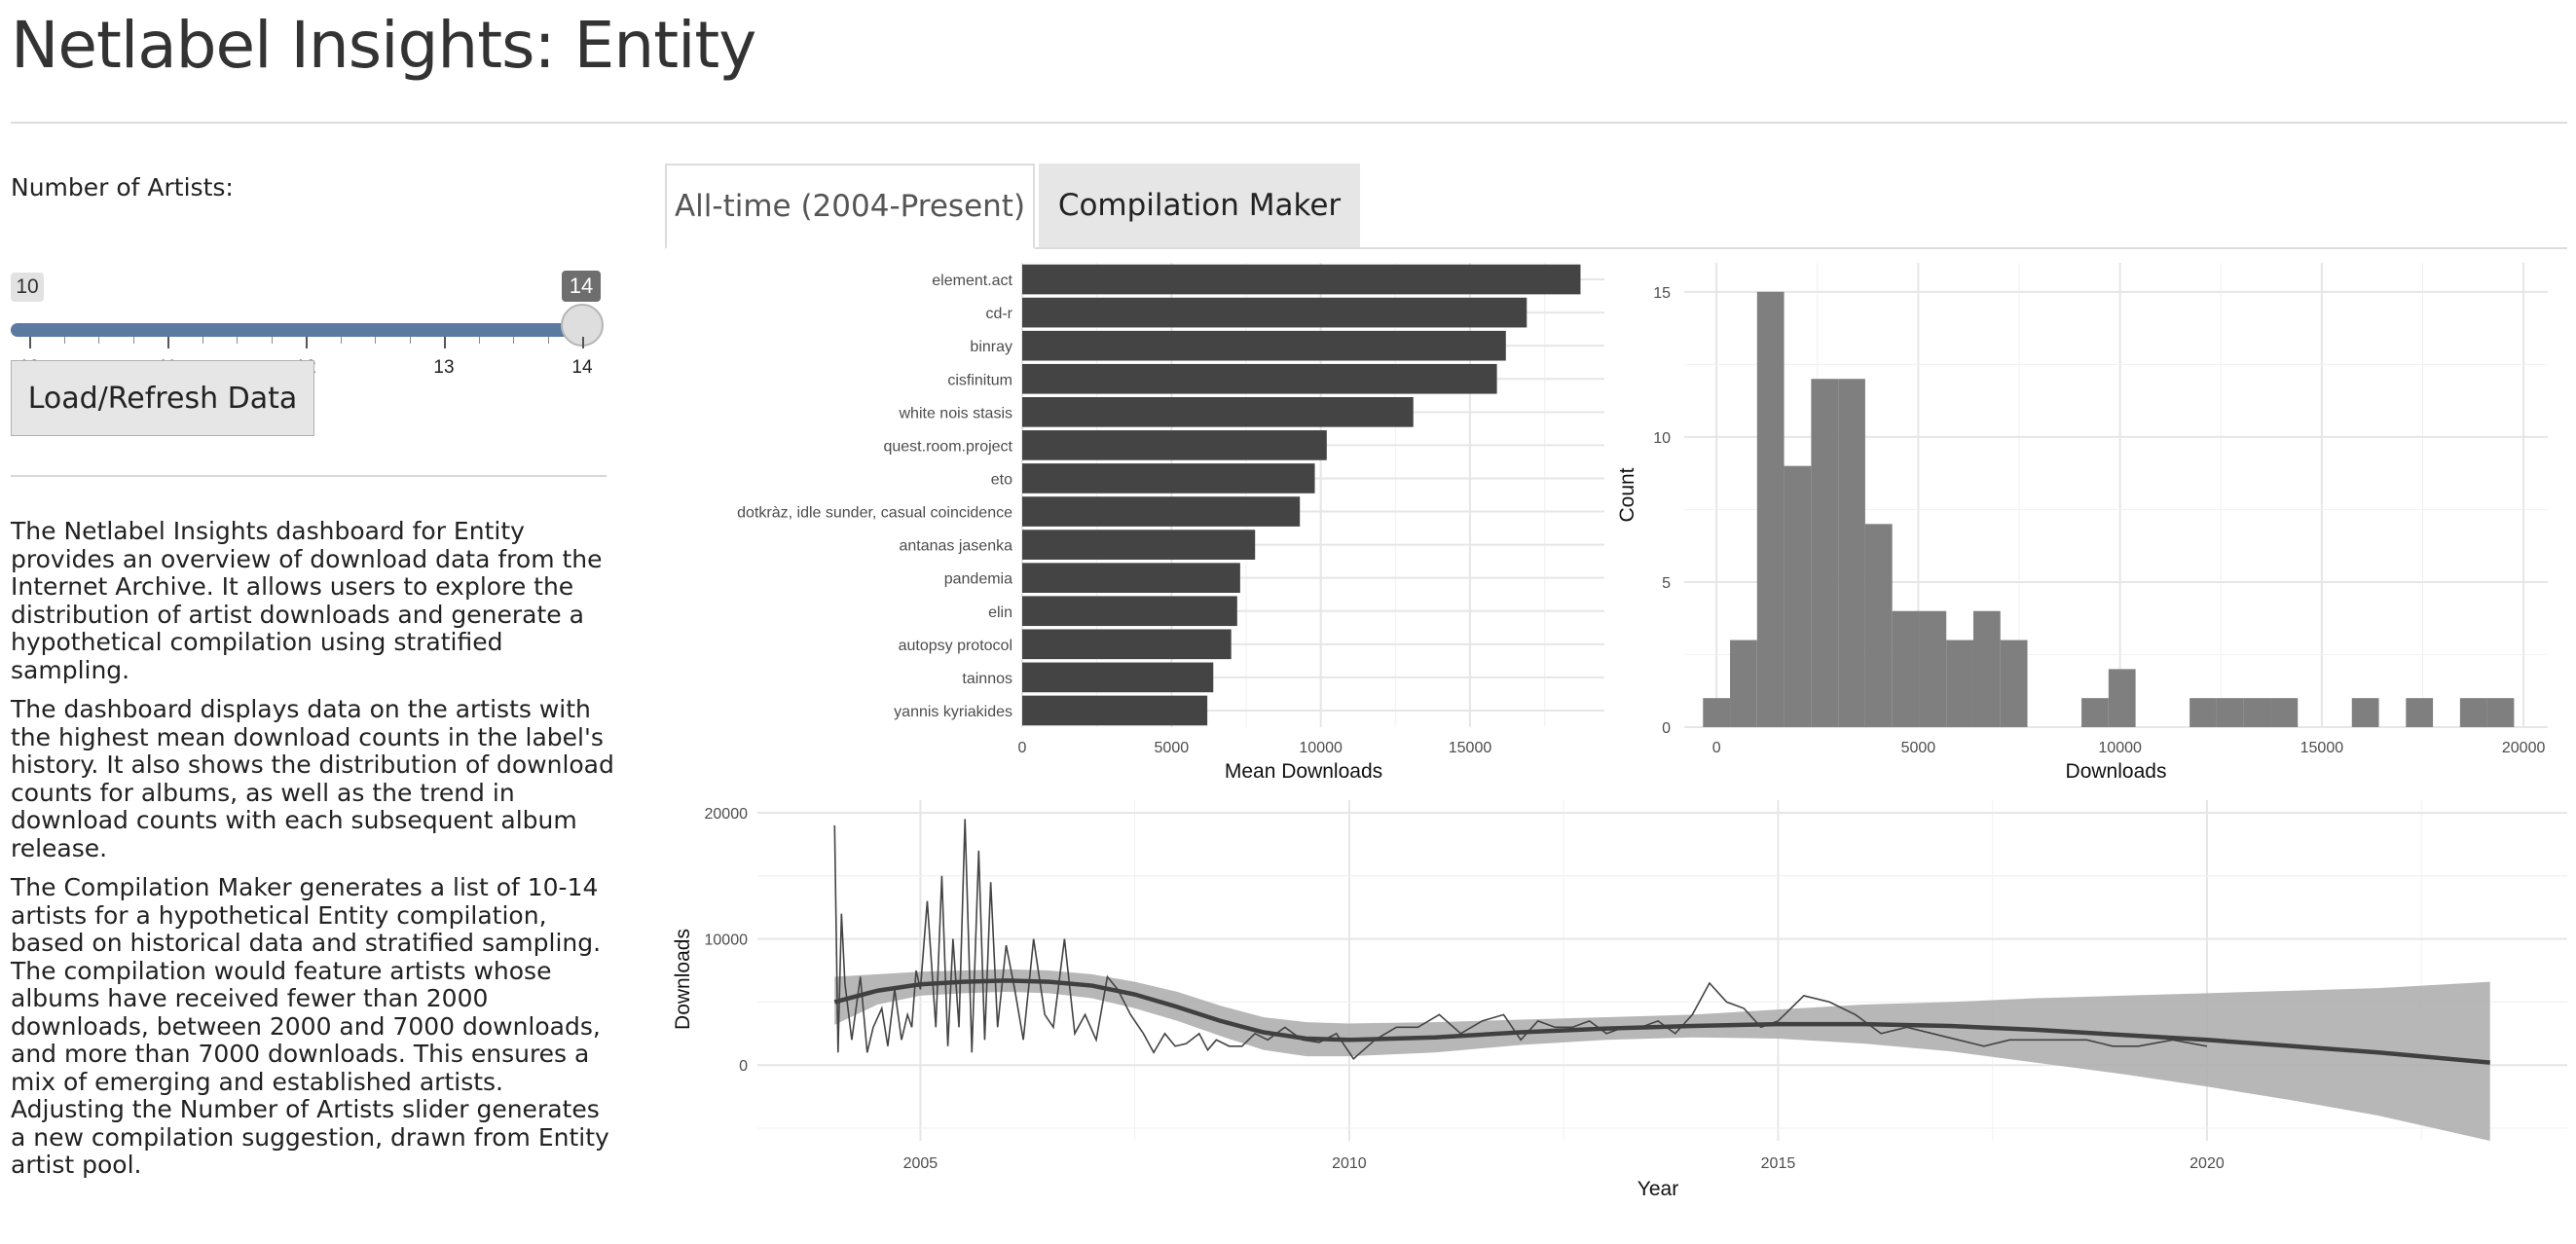 The height and width of the screenshot is (1244, 2576). What do you see at coordinates (1520, 939) in the screenshot?
I see `downloads-line` at bounding box center [1520, 939].